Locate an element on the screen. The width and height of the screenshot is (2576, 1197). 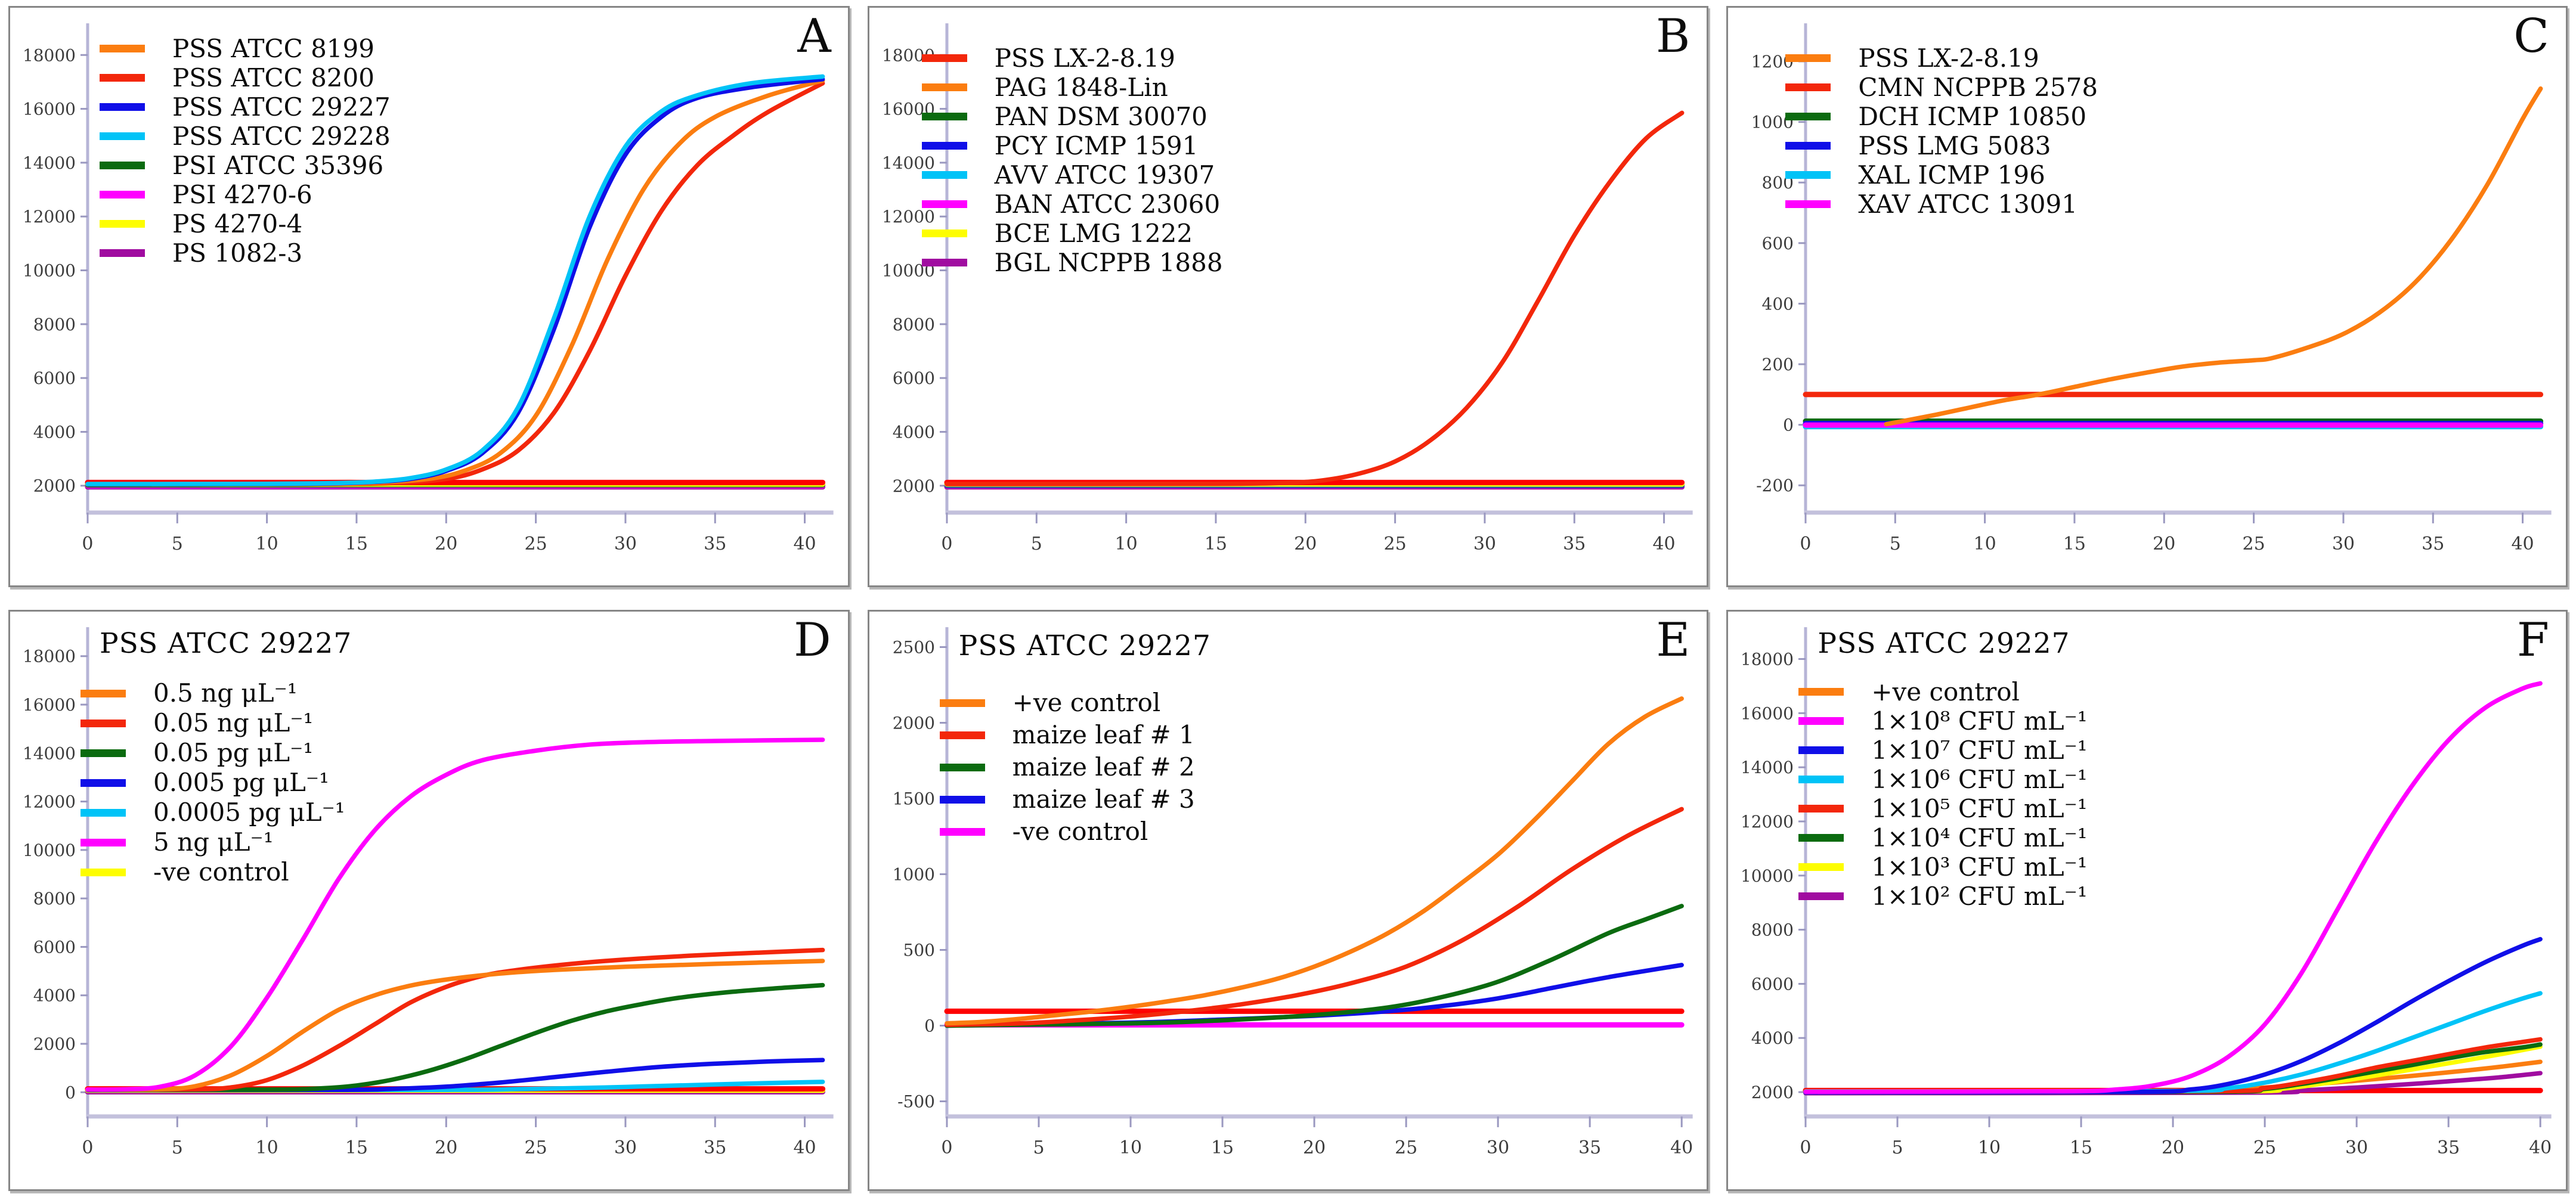
y-tick-label: 0 is located at coordinates (1788, 425).